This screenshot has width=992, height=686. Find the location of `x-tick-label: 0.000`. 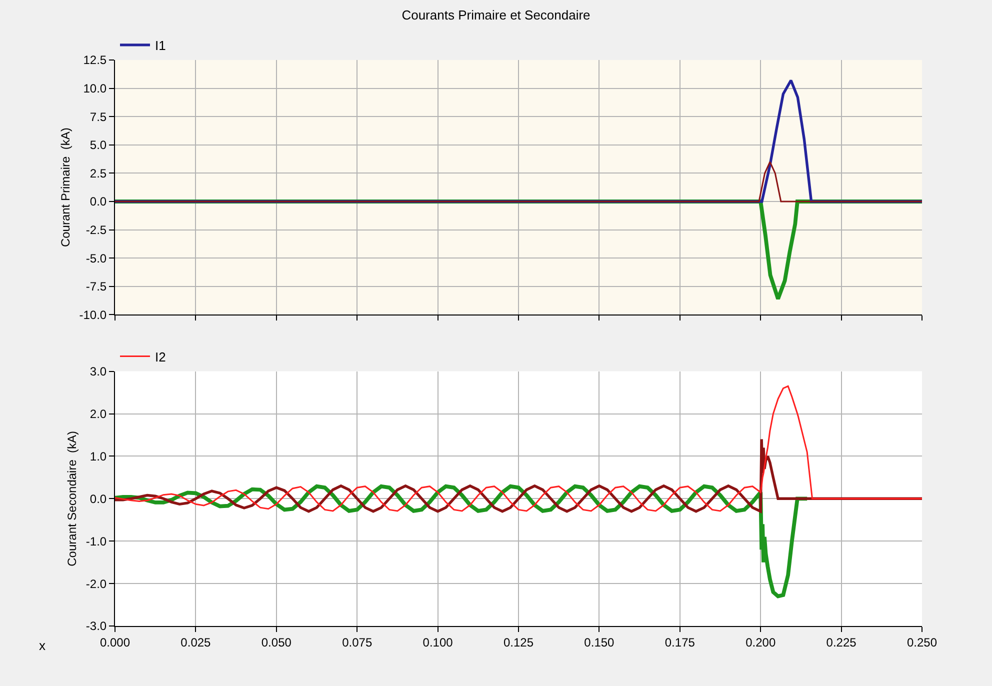

x-tick-label: 0.000 is located at coordinates (115, 642).